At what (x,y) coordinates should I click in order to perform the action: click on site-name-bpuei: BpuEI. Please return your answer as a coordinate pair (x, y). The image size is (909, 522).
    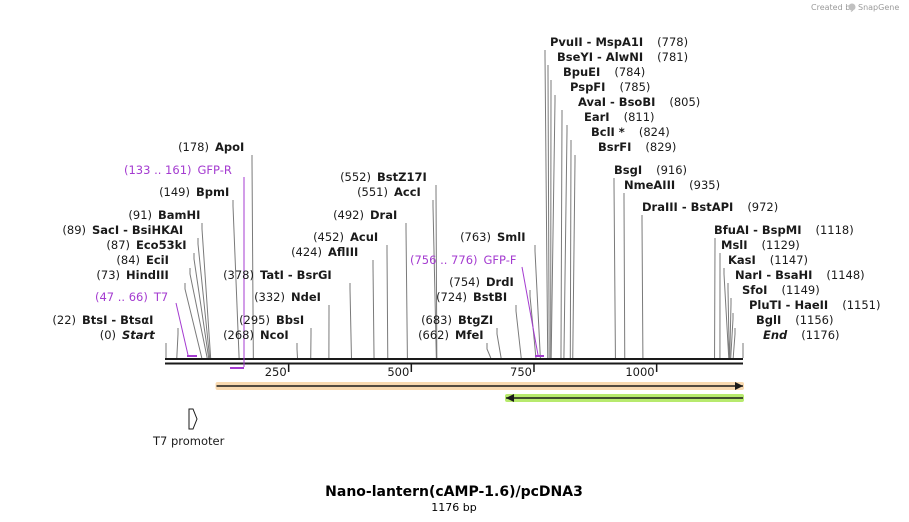
    Looking at the image, I should click on (581, 72).